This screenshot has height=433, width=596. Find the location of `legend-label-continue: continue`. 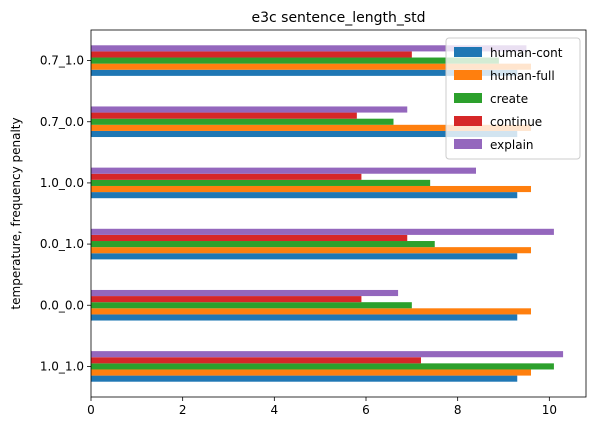

legend-label-continue: continue is located at coordinates (516, 122).